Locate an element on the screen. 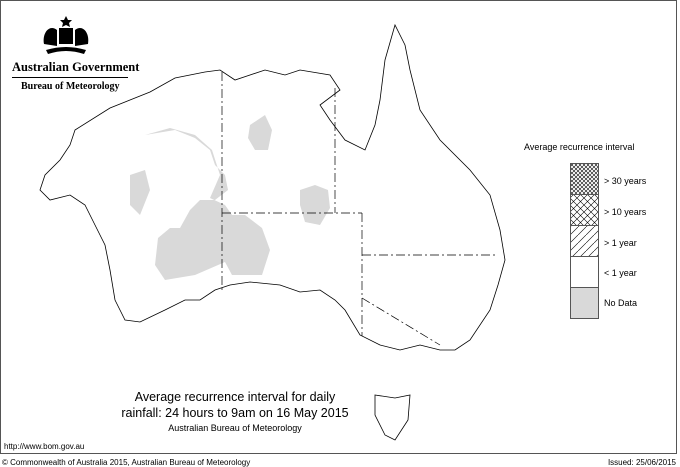 The image size is (680, 467). legend-swatch-1-year is located at coordinates (584, 241).